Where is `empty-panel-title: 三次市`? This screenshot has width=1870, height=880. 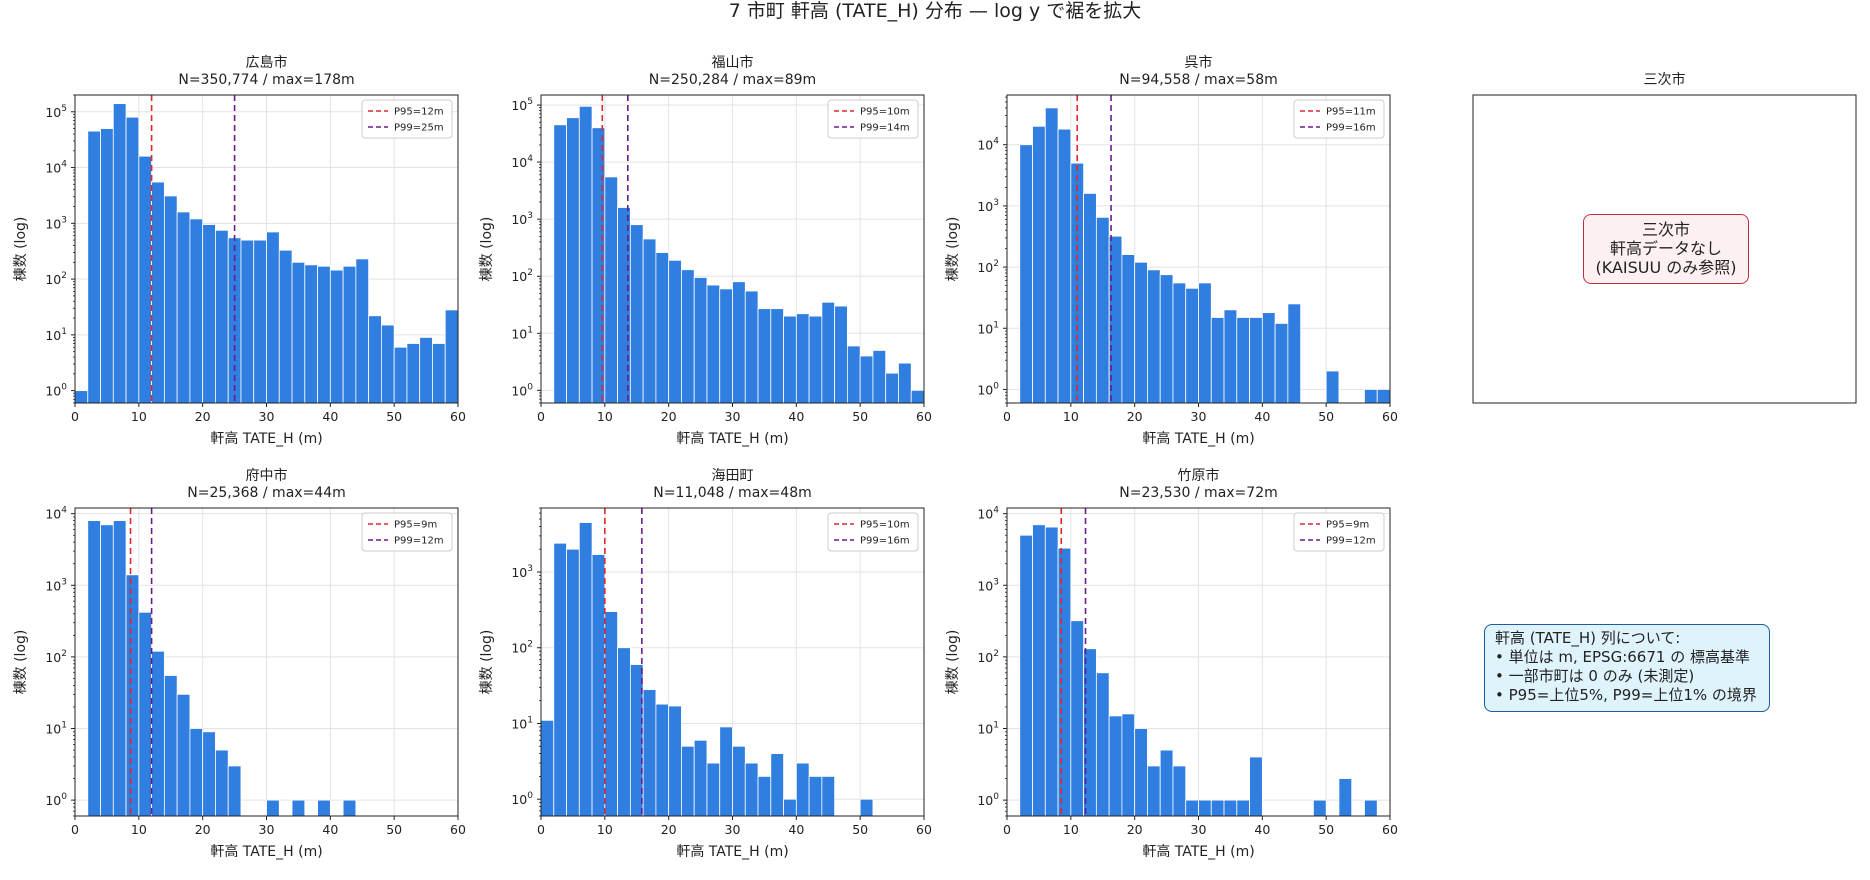 empty-panel-title: 三次市 is located at coordinates (1665, 79).